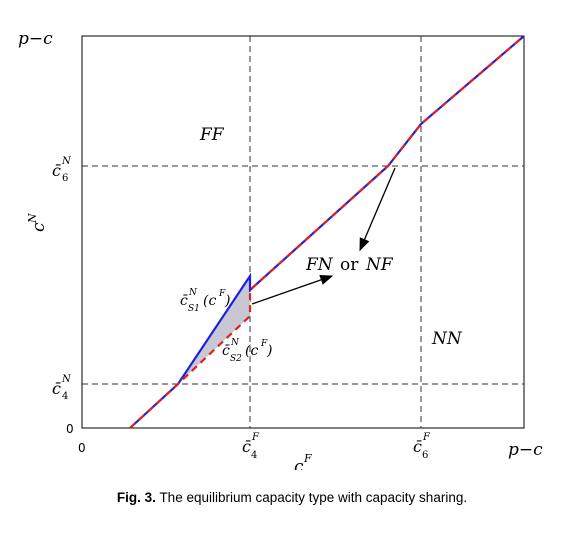 The image size is (584, 539). I want to click on caption-label: Fig. 3., so click(136, 497).